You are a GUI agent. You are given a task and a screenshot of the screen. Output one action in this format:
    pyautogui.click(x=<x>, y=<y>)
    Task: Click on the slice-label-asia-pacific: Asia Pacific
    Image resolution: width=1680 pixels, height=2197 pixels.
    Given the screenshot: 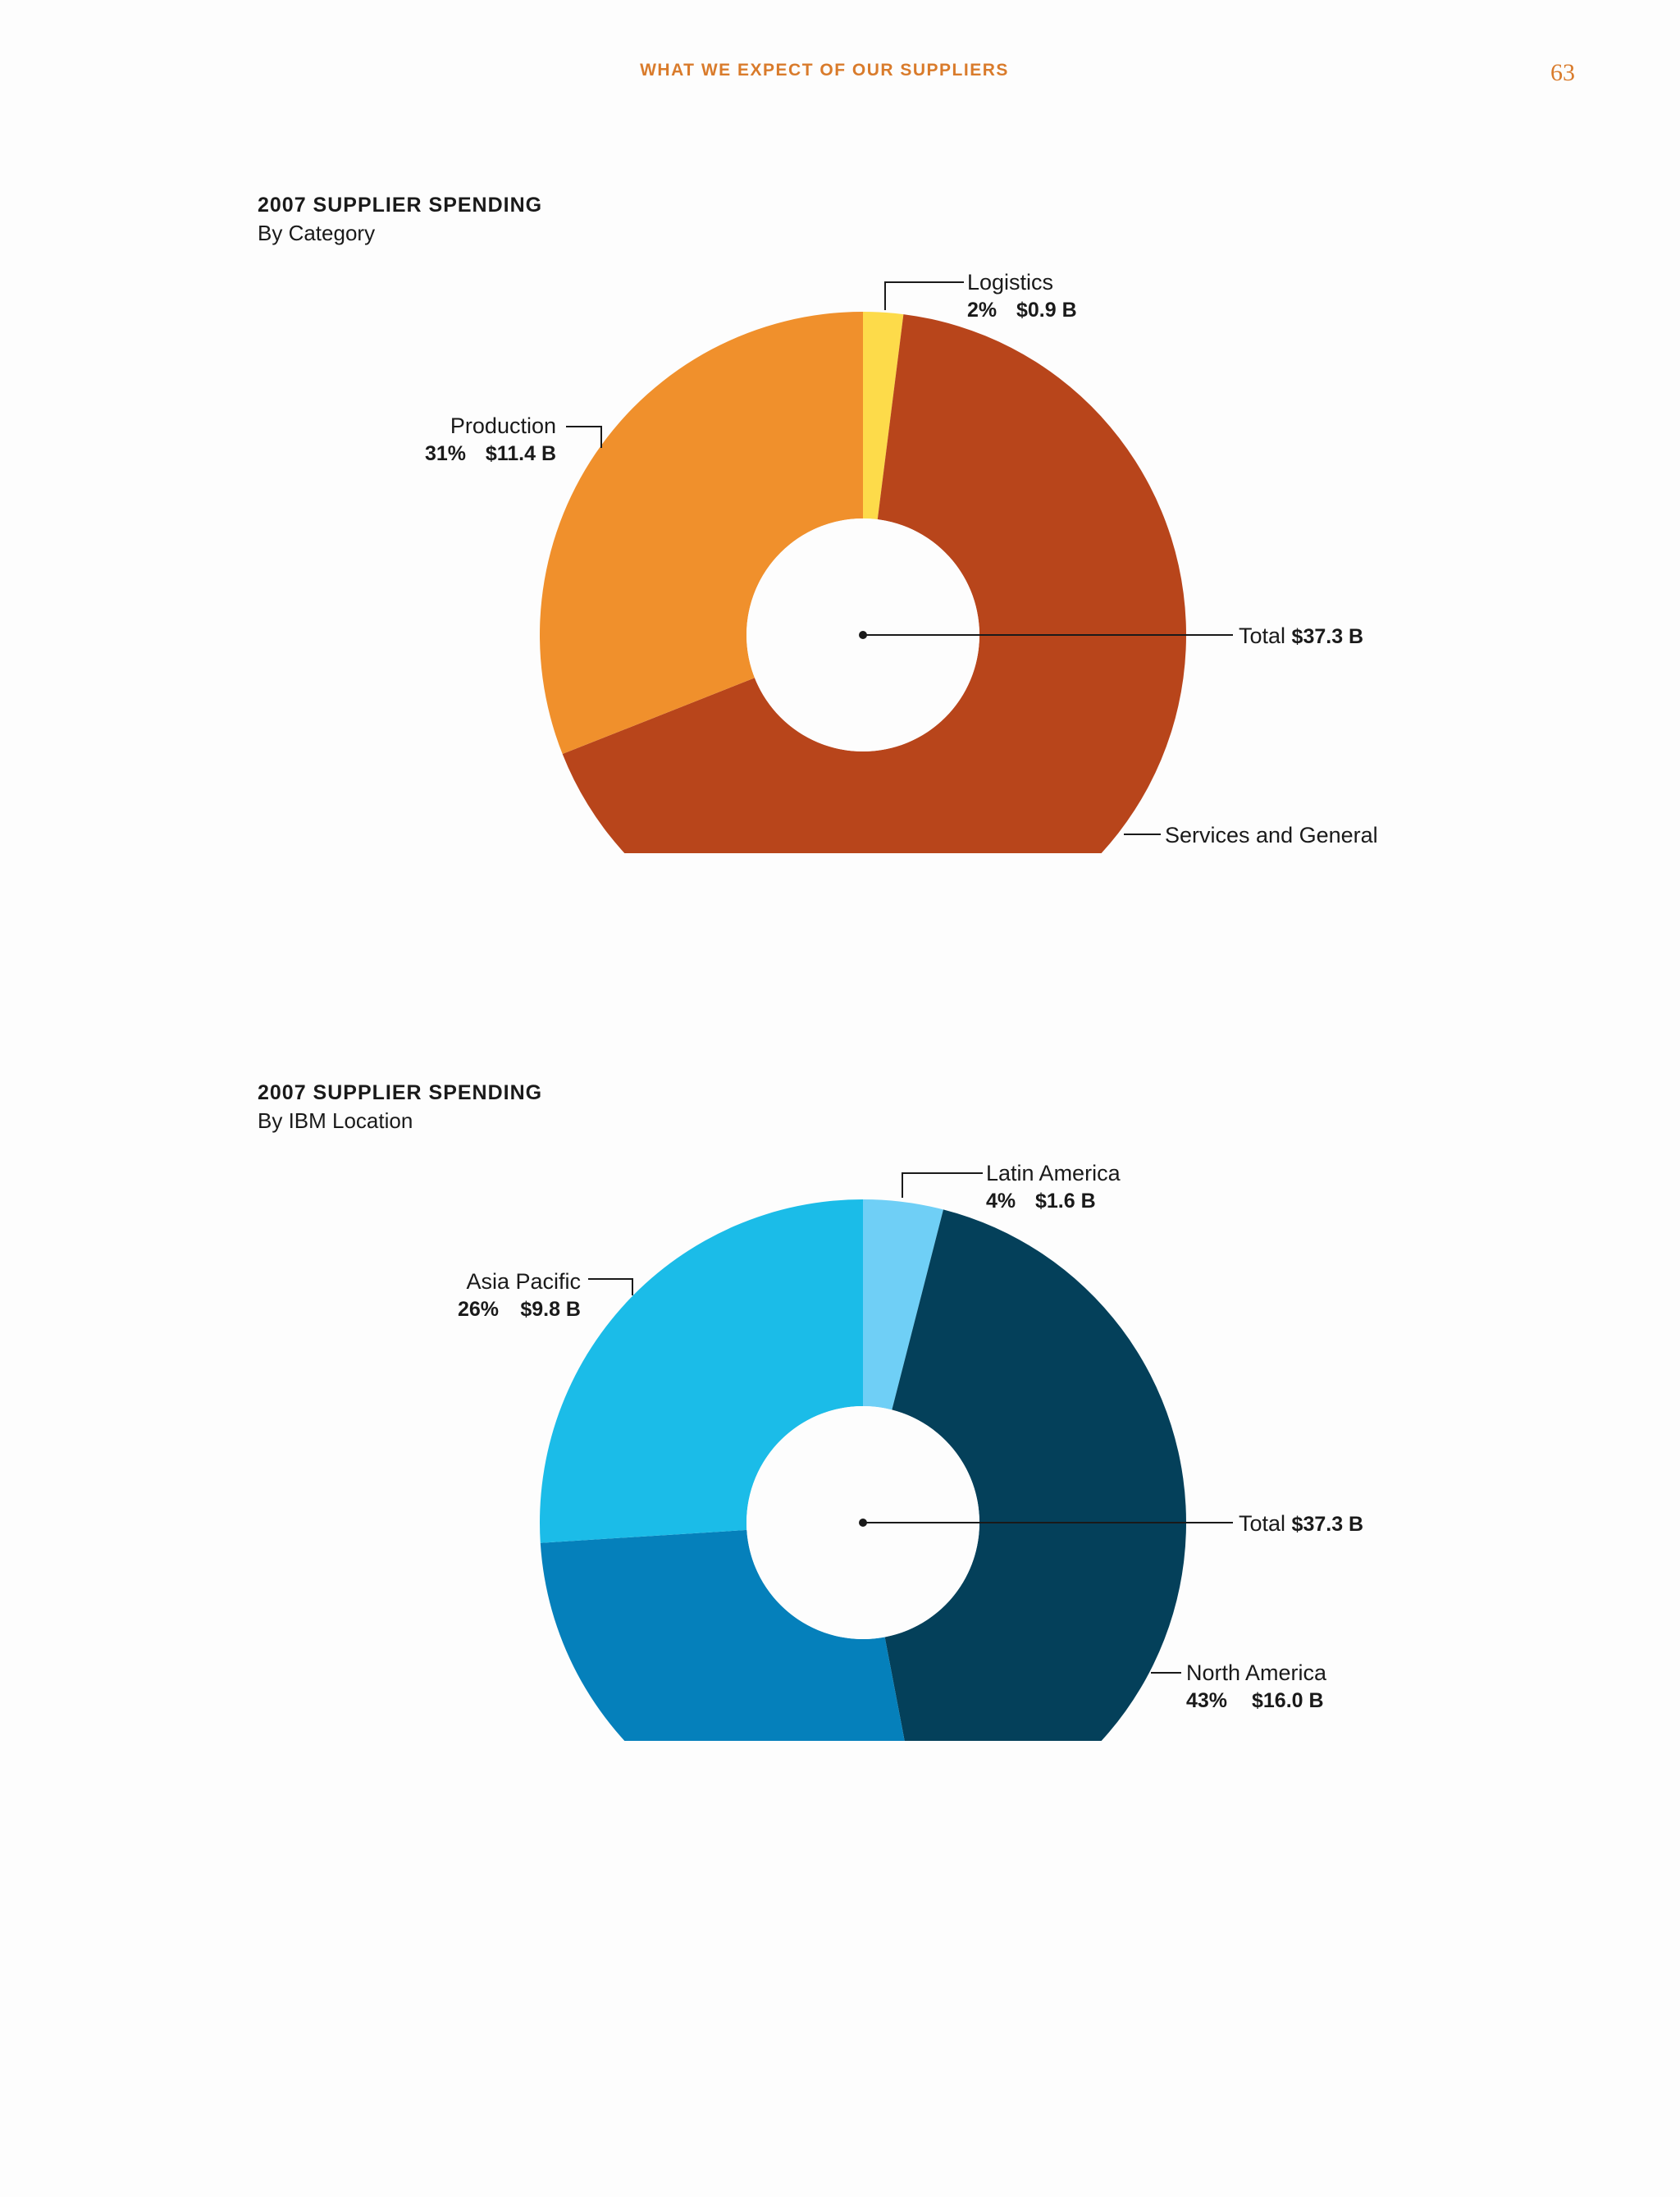 What is the action you would take?
    pyautogui.click(x=523, y=1281)
    